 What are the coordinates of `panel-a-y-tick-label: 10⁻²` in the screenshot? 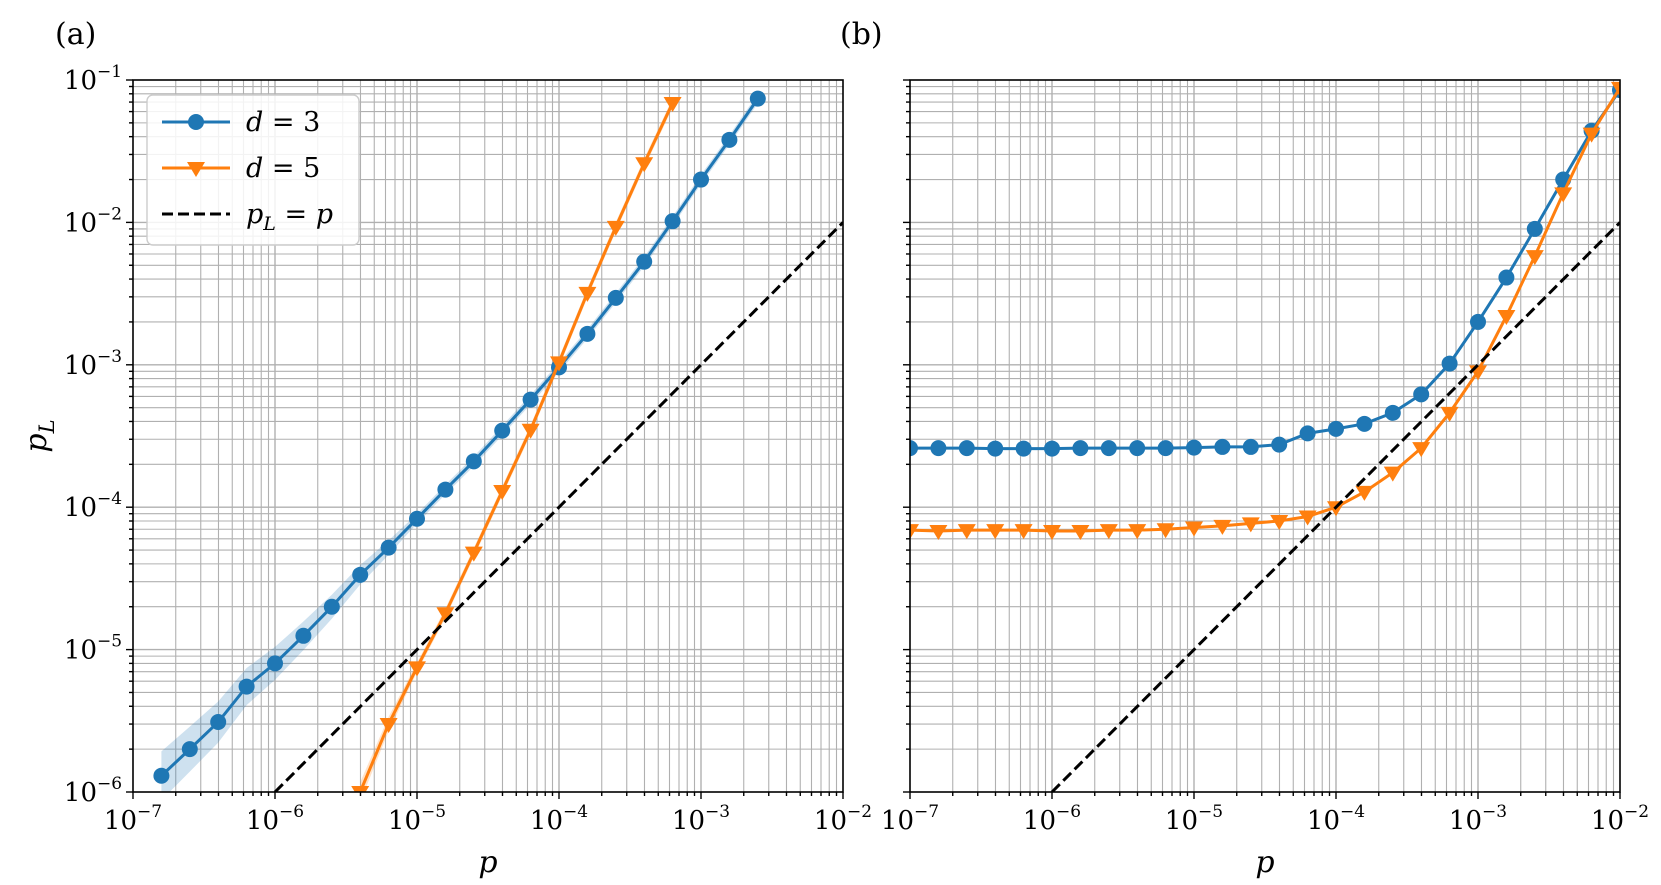 It's located at (93, 221).